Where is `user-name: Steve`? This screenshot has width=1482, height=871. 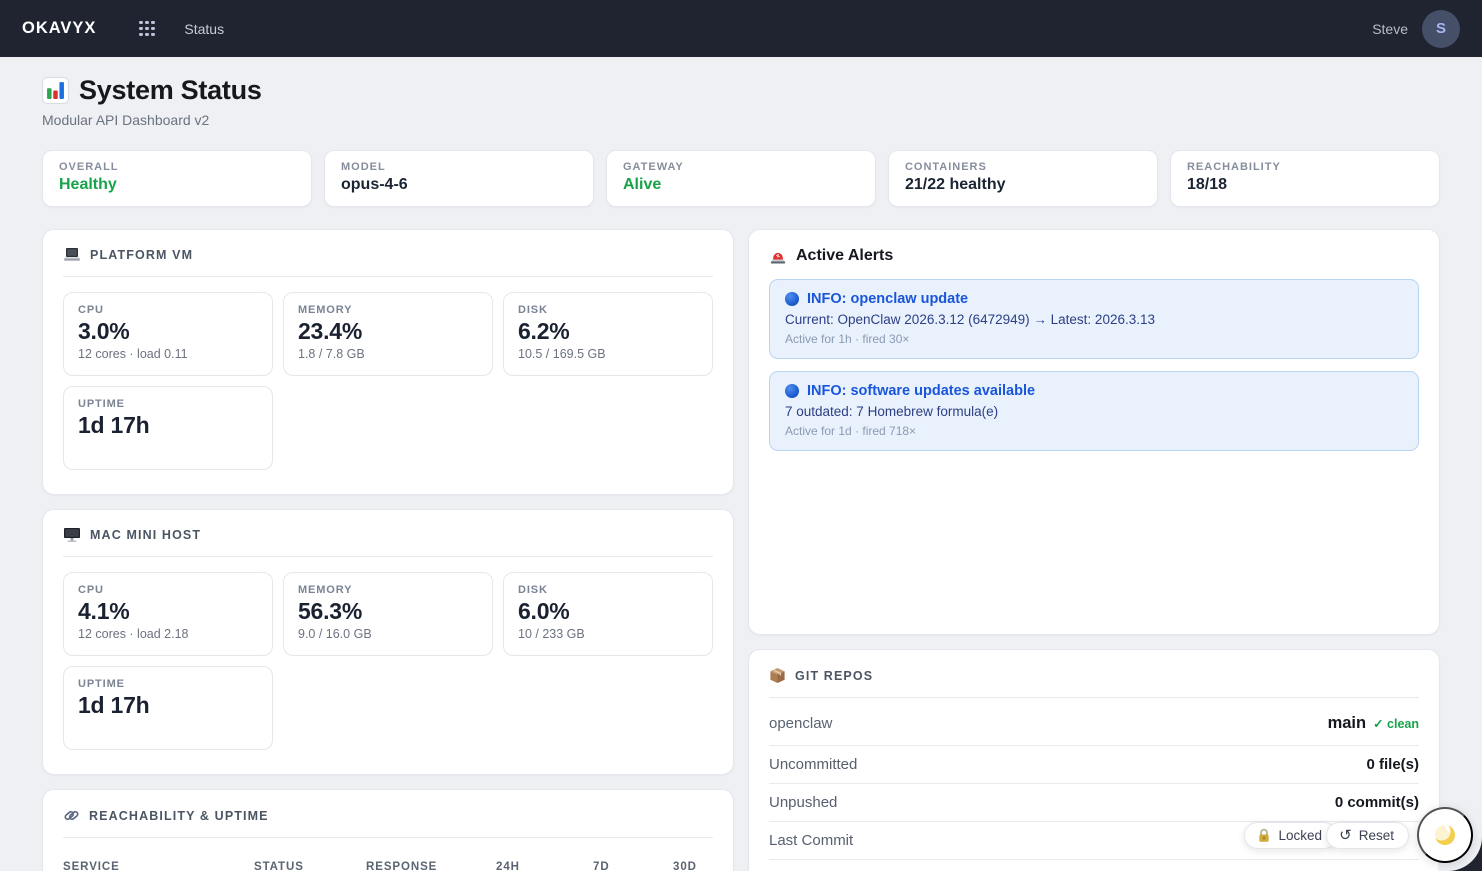 user-name: Steve is located at coordinates (1390, 28).